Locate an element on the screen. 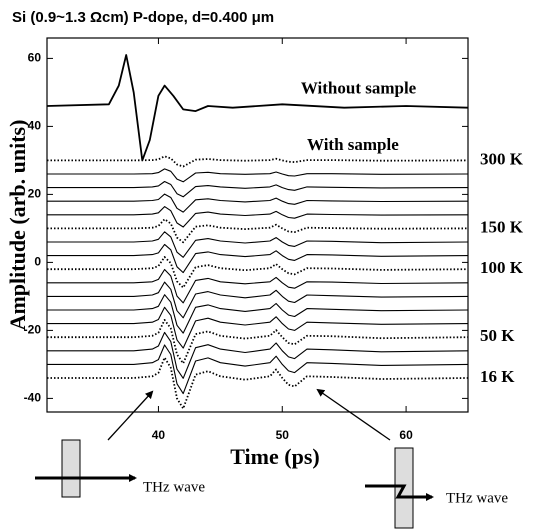  y-tick-label: 60 is located at coordinates (35, 58).